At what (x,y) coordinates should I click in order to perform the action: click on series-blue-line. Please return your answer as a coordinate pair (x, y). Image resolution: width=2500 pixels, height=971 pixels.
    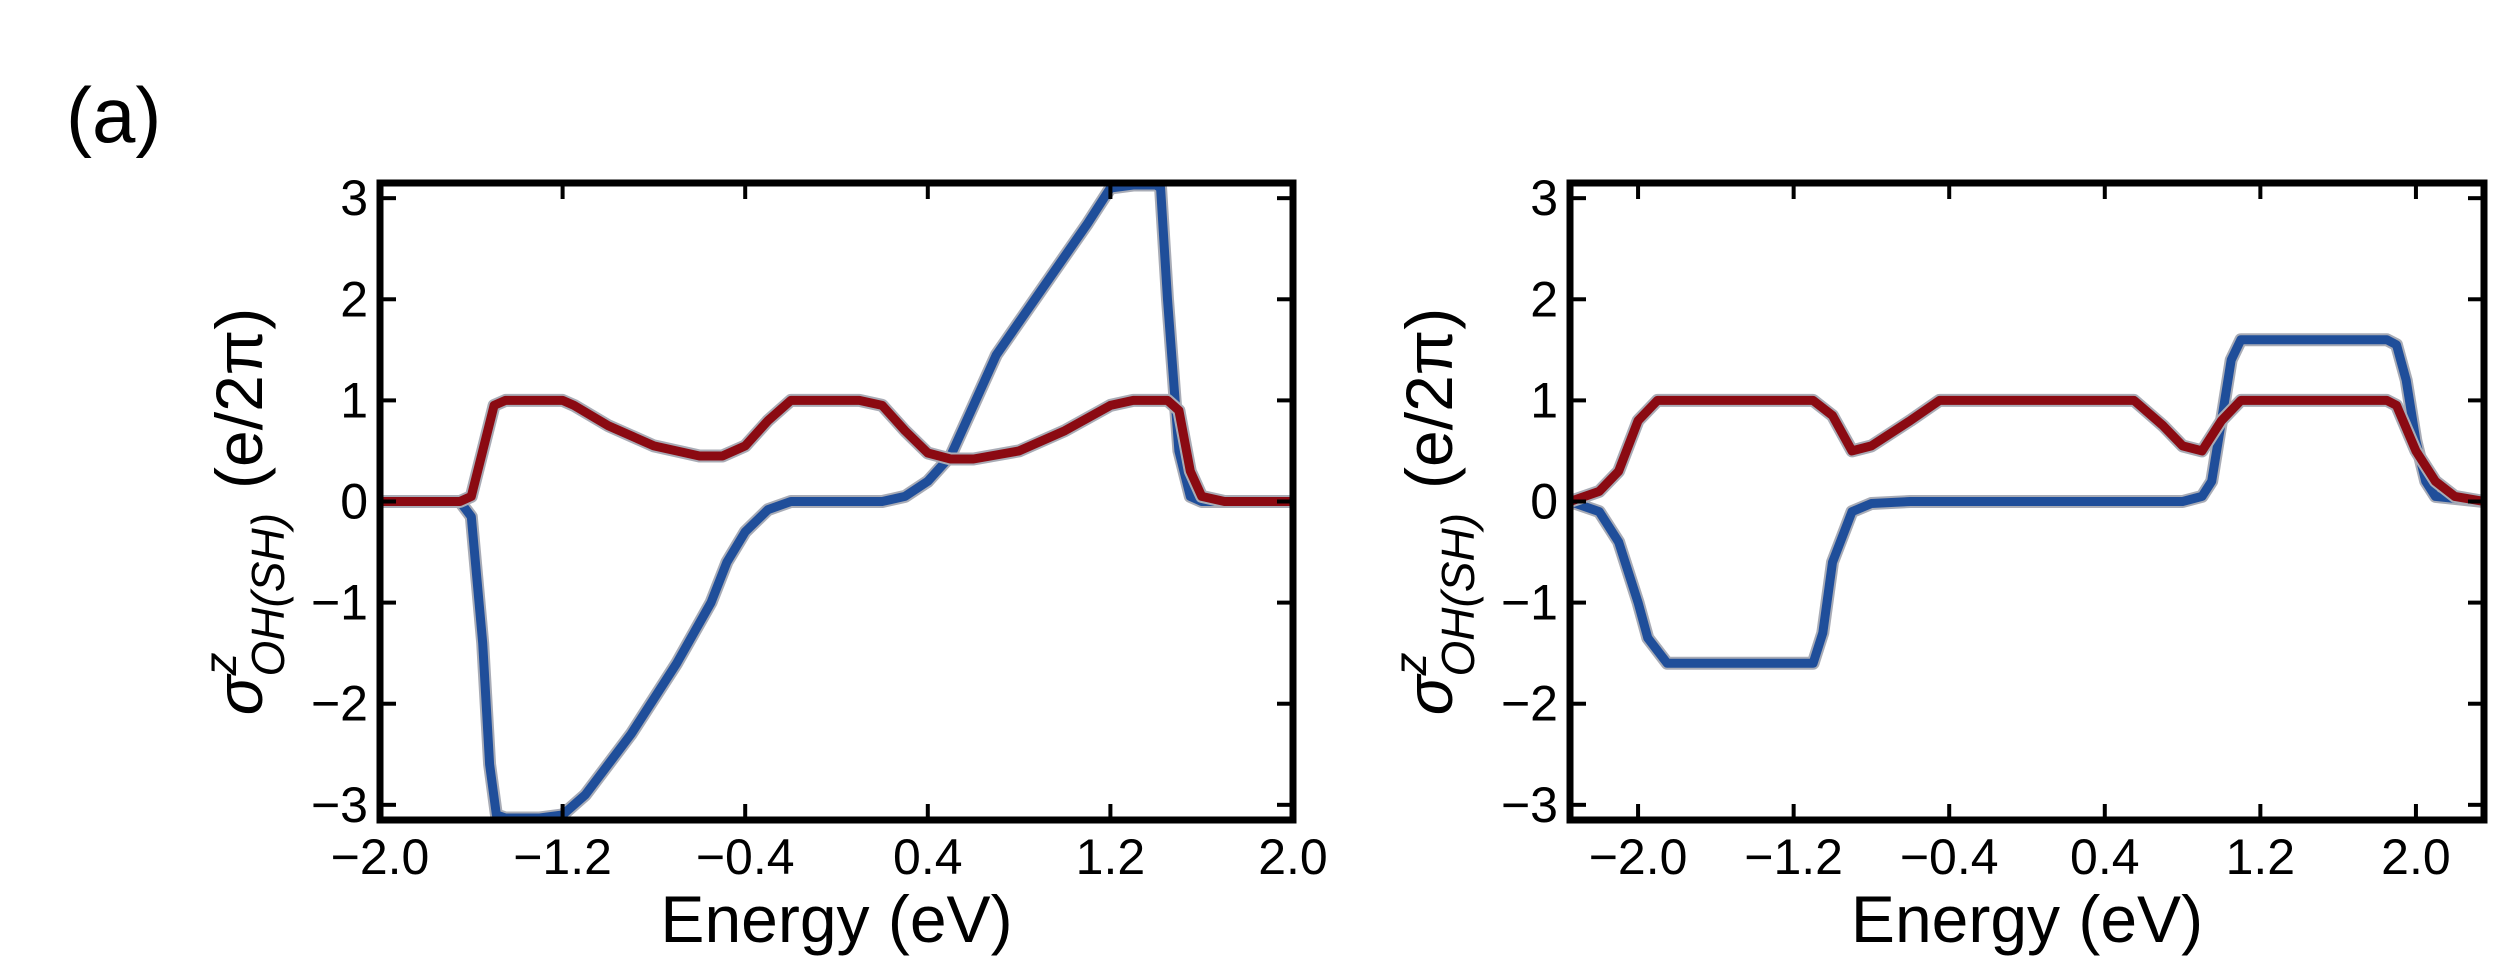
    Looking at the image, I should click on (2027, 501).